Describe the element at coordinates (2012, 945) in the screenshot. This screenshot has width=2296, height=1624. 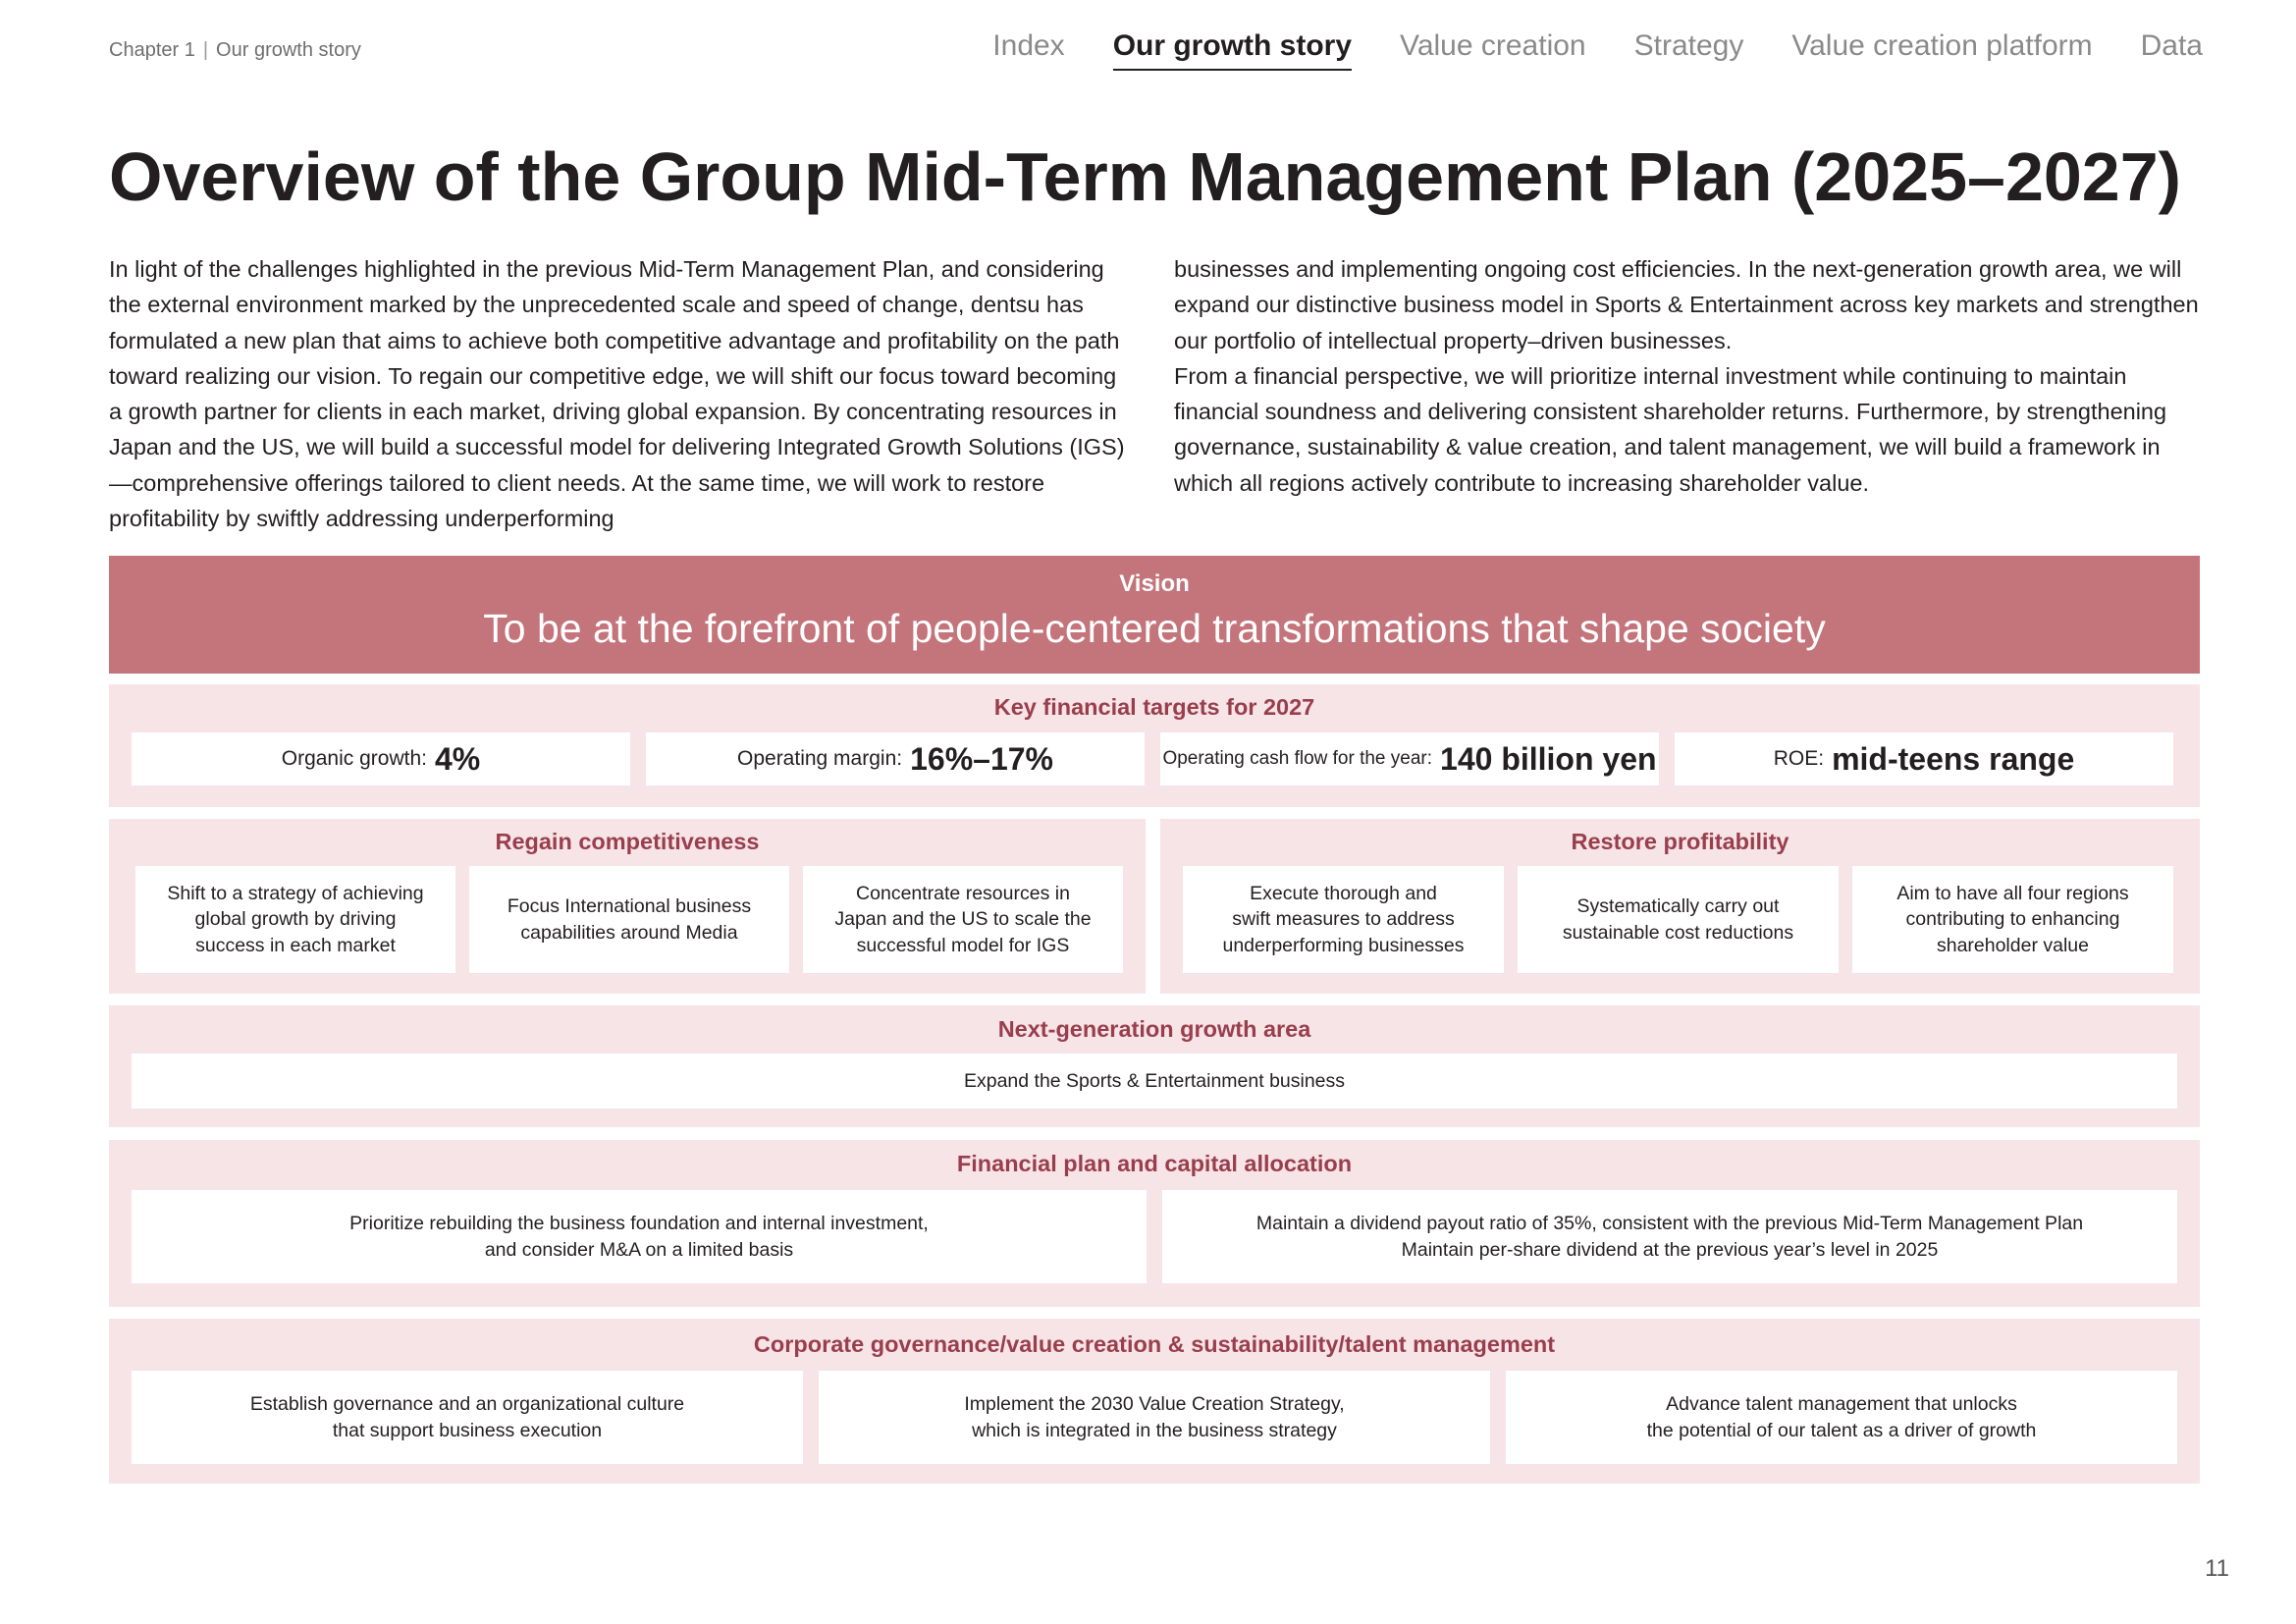
I see `cell-line: shareholder value` at that location.